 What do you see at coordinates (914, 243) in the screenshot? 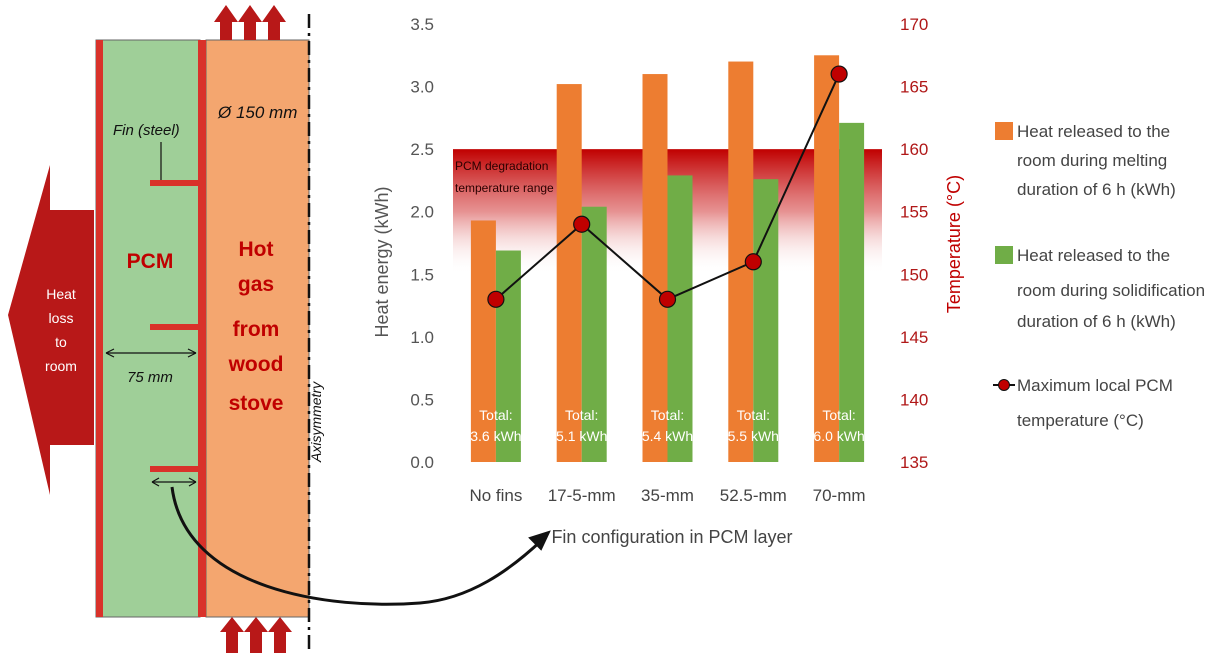
I see `right-axis-ticks: 135 140 145 150 155 160 165 170` at bounding box center [914, 243].